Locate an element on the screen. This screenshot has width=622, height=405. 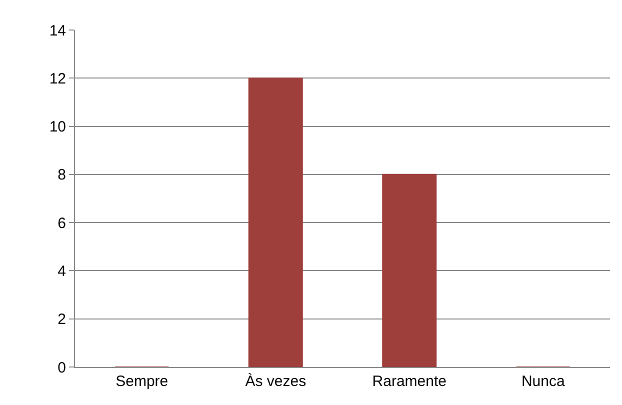
y-tick-label: 10 is located at coordinates (57, 127).